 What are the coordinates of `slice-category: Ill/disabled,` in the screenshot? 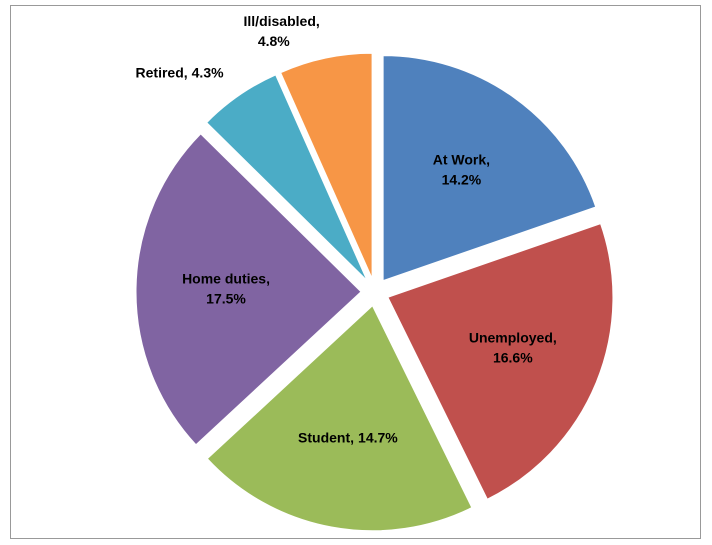 It's located at (282, 20).